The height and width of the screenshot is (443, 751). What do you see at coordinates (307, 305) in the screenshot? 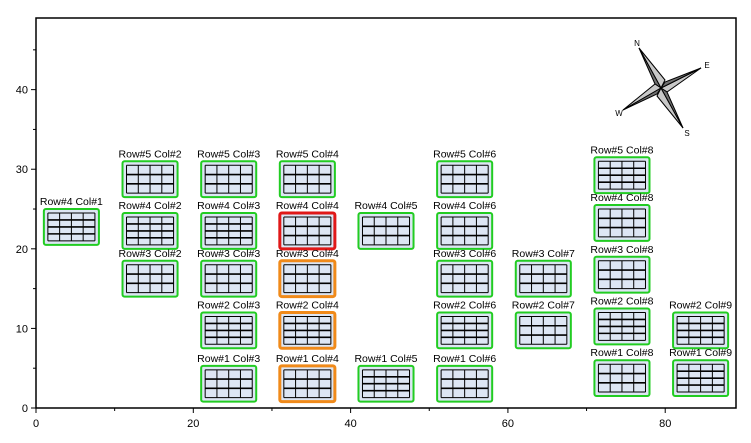
I see `well-label: Row#2 Col#4` at bounding box center [307, 305].